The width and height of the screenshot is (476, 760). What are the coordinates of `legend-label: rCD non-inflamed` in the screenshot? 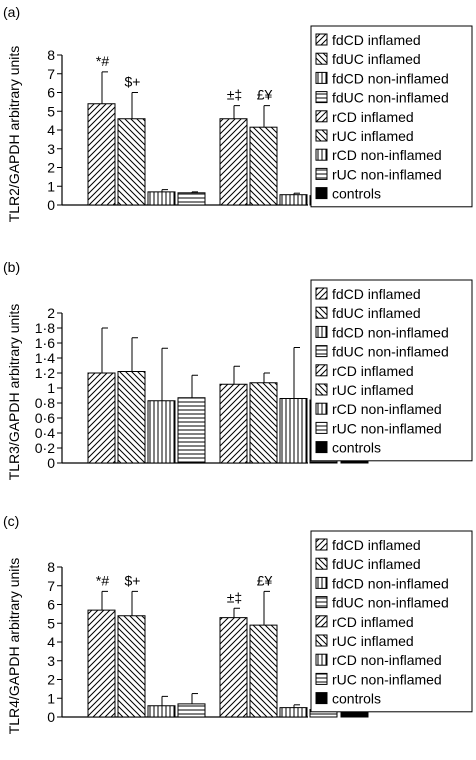 It's located at (387, 409).